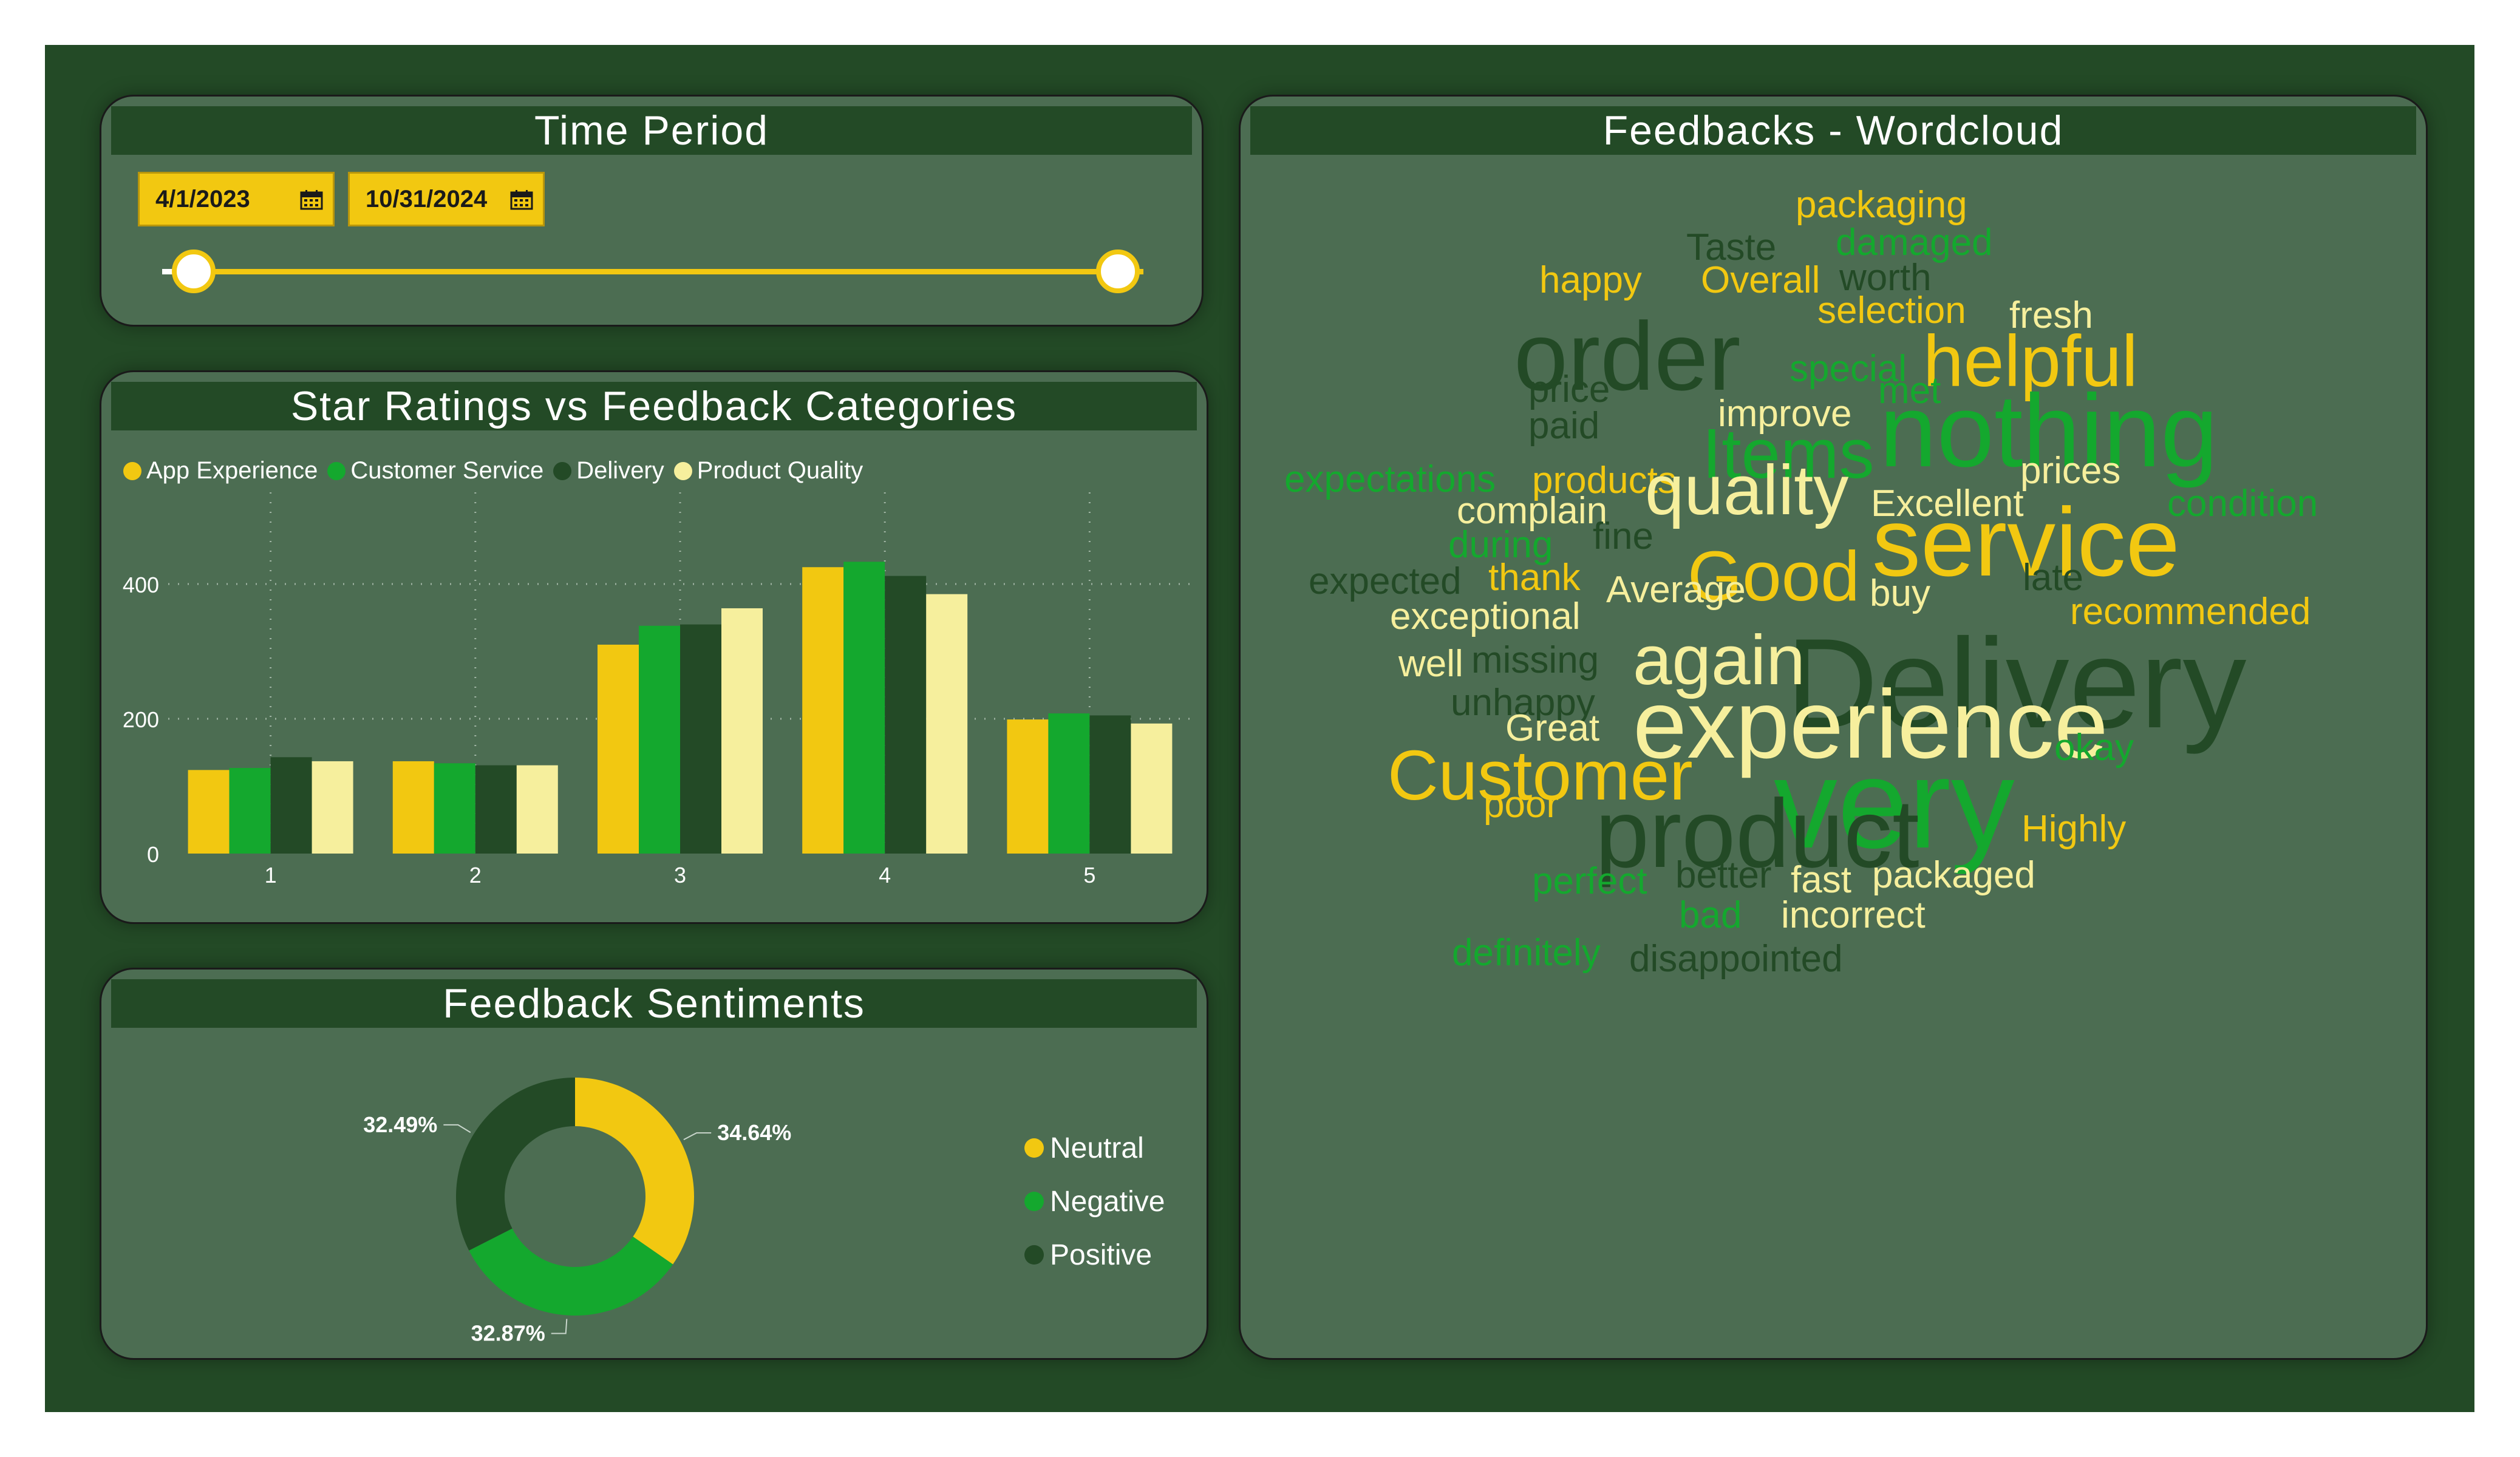 The width and height of the screenshot is (2520, 1457). Describe the element at coordinates (1881, 205) in the screenshot. I see `wordcloud-word-packaging: packaging` at that location.